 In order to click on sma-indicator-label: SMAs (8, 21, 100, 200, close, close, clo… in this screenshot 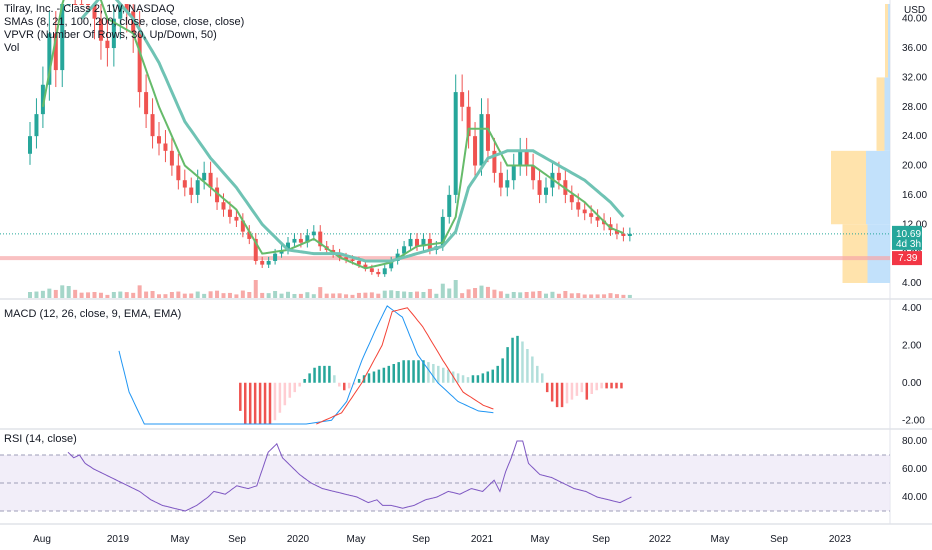, I will do `click(124, 22)`.